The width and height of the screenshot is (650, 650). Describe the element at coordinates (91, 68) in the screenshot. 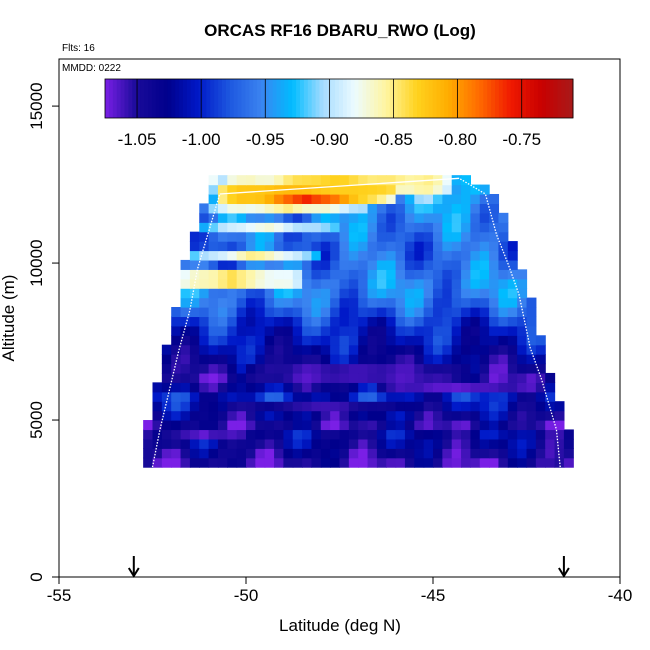

I see `date-label: MMDD: 0222` at that location.